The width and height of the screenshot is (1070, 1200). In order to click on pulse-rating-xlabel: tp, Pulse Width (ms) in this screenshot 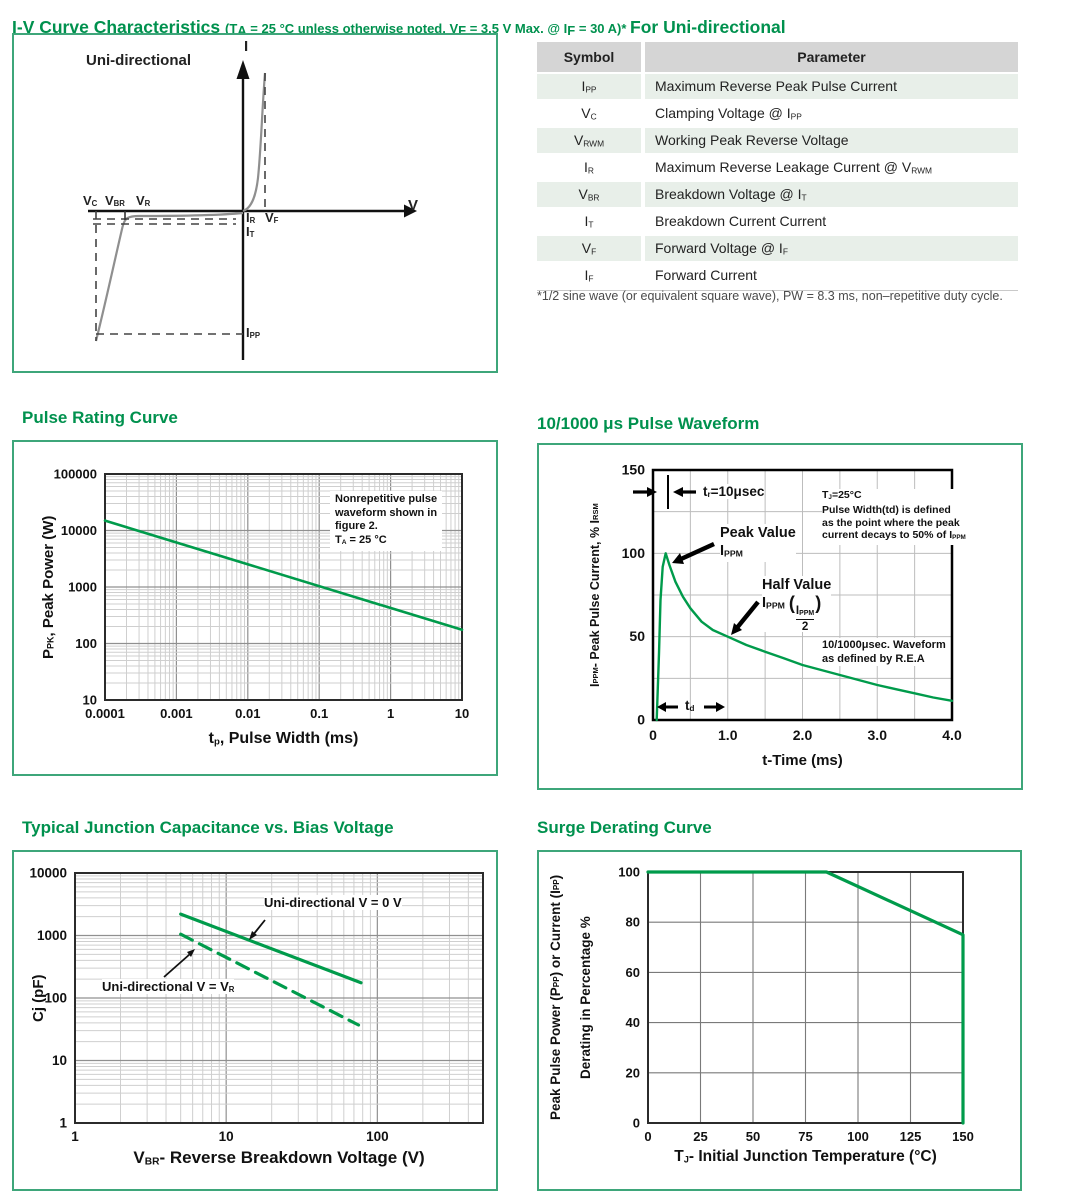, I will do `click(283, 739)`.